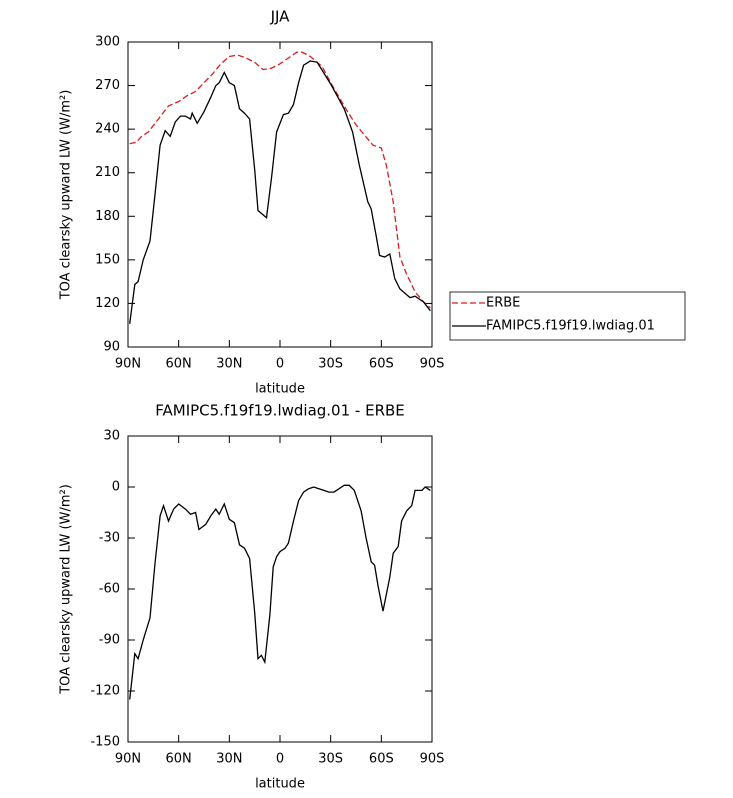  What do you see at coordinates (111, 436) in the screenshot?
I see `y-tick-label: 30` at bounding box center [111, 436].